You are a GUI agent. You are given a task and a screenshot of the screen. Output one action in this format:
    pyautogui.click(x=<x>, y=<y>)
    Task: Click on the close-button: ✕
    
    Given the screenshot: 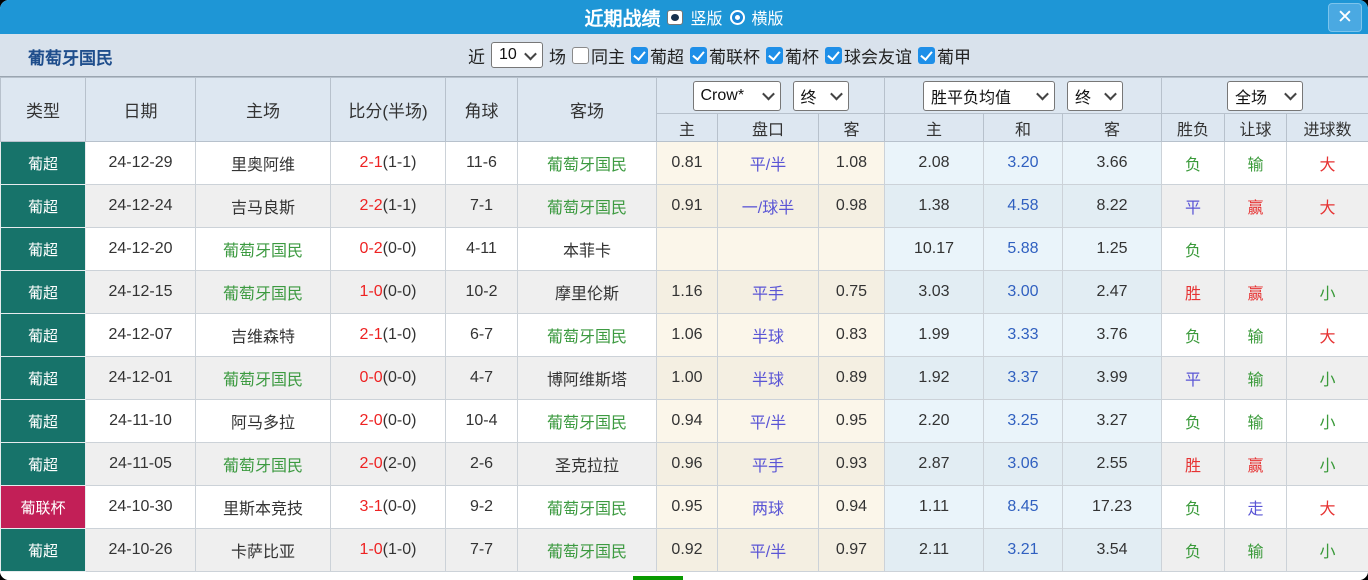 What is the action you would take?
    pyautogui.click(x=1345, y=17)
    